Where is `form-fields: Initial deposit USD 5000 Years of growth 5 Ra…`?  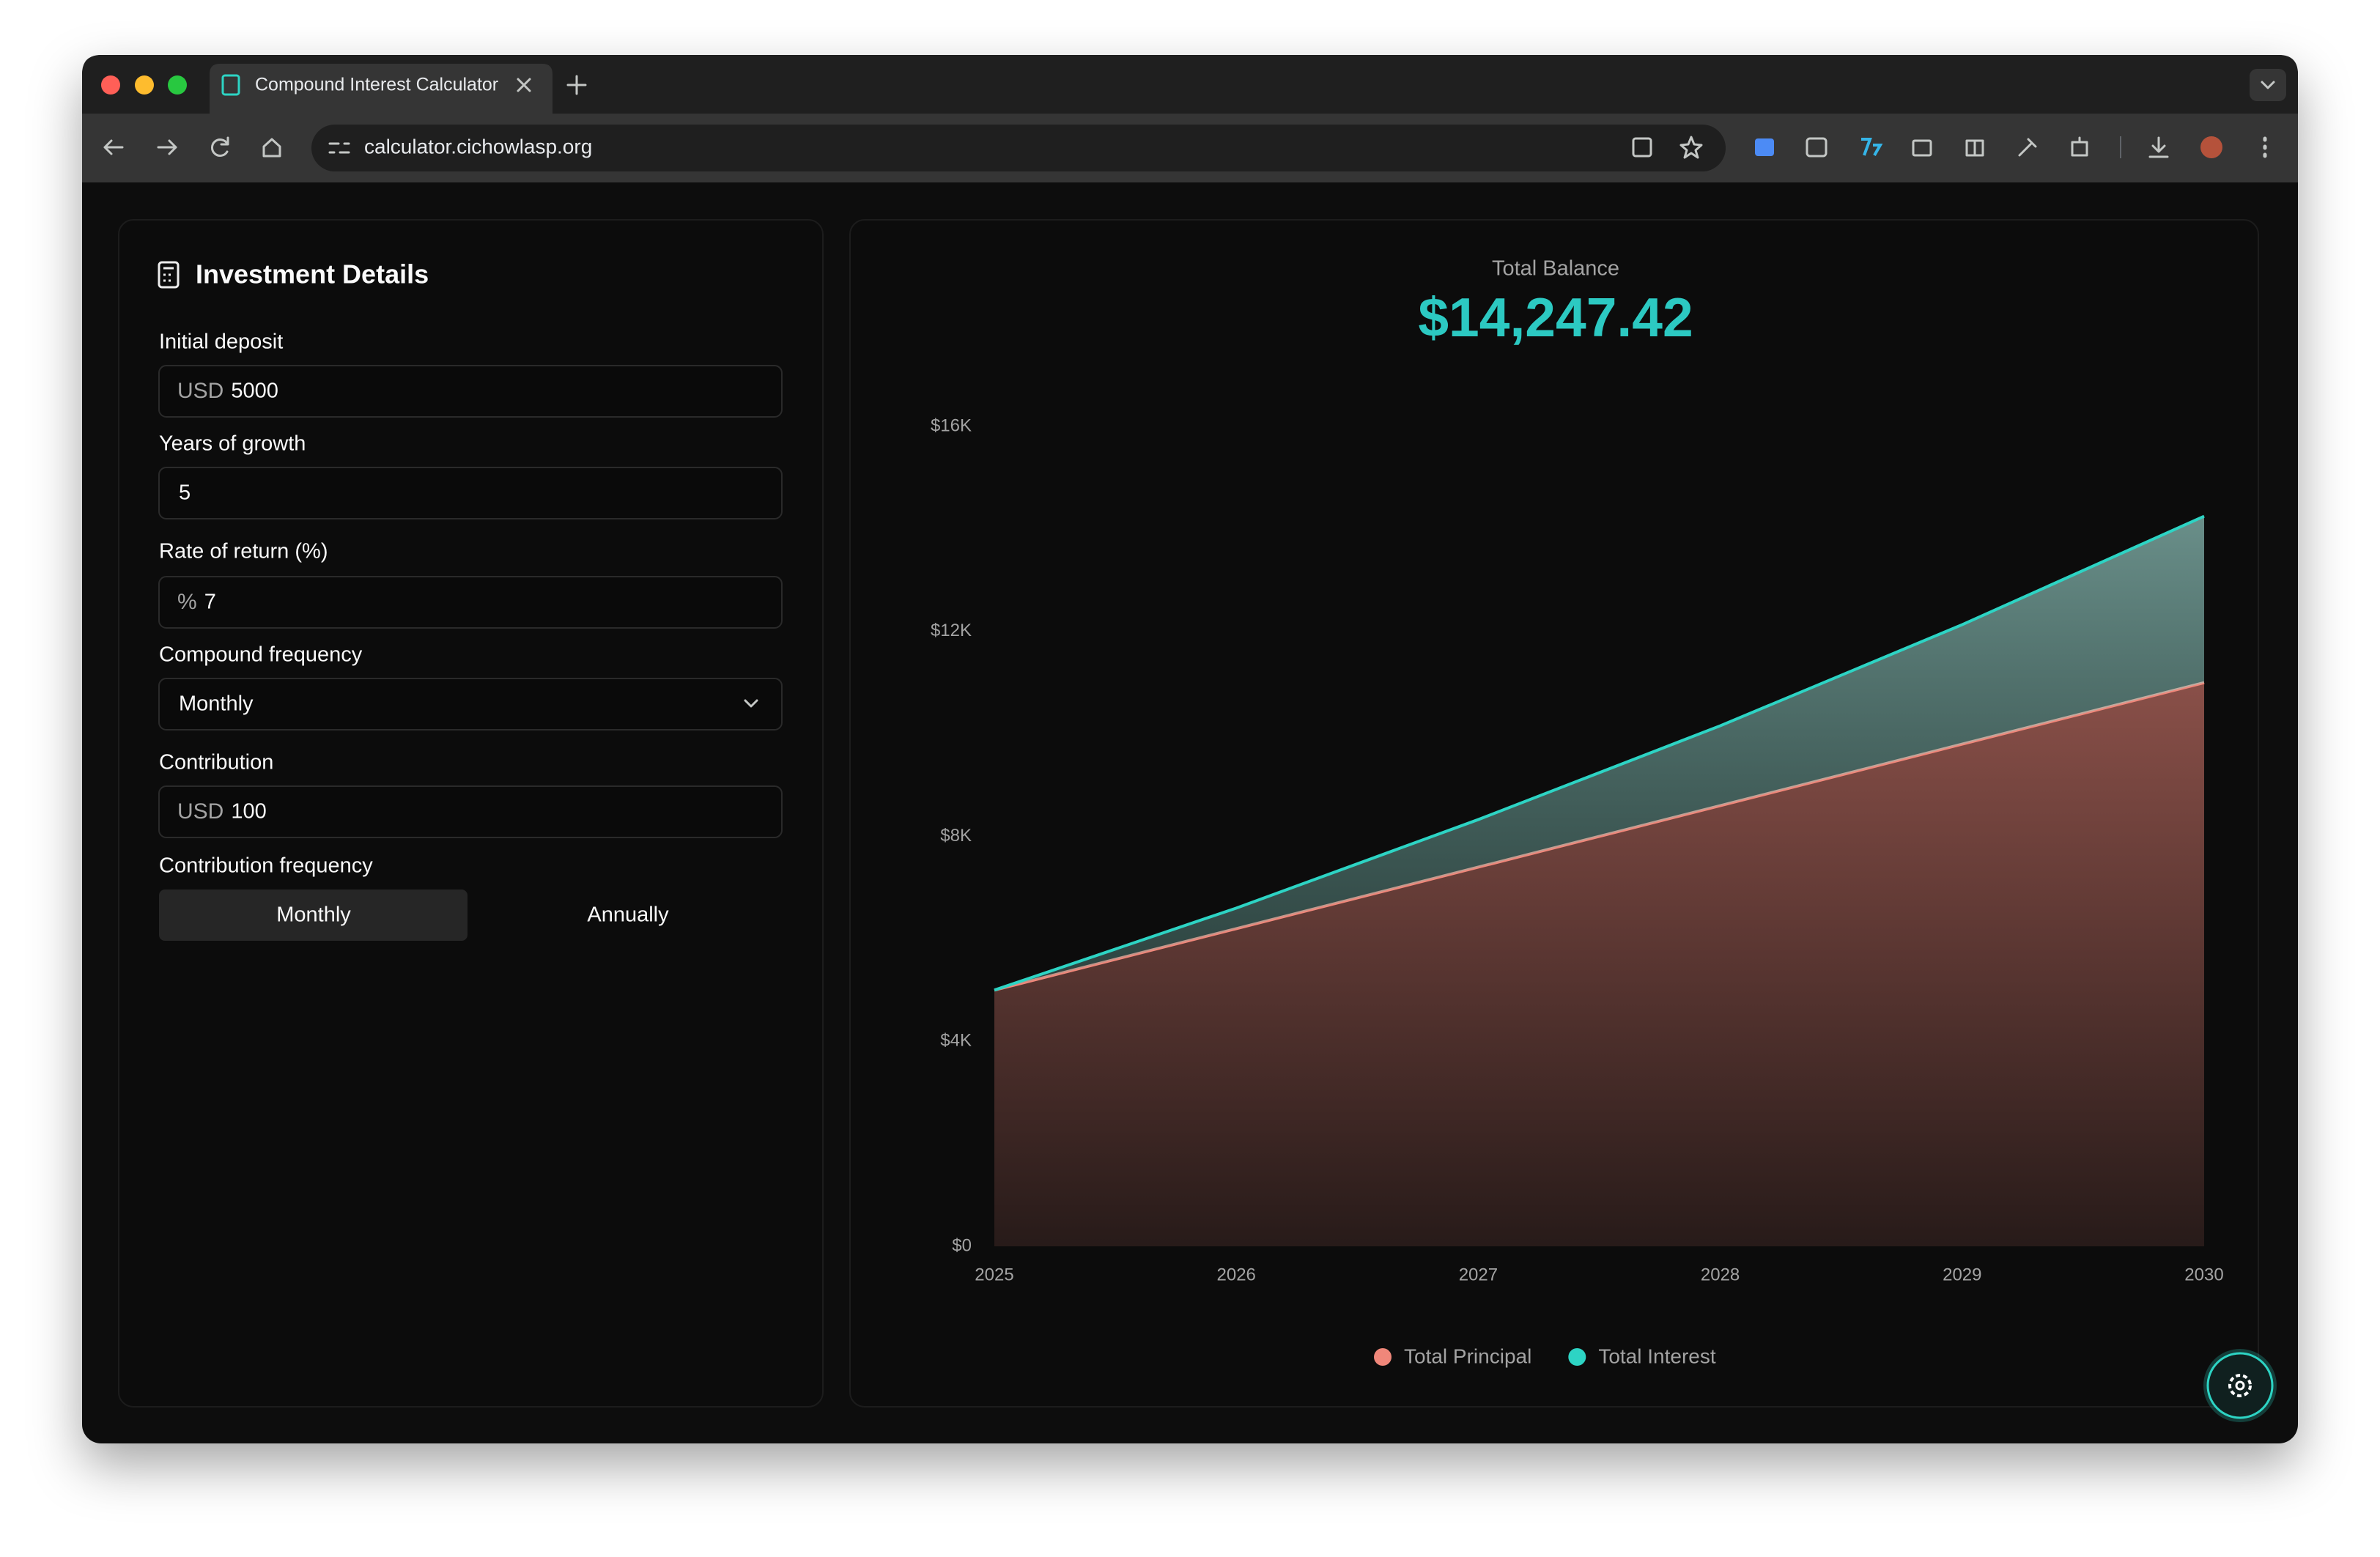 form-fields: Initial deposit USD 5000 Years of growth 5 Ra… is located at coordinates (470, 636).